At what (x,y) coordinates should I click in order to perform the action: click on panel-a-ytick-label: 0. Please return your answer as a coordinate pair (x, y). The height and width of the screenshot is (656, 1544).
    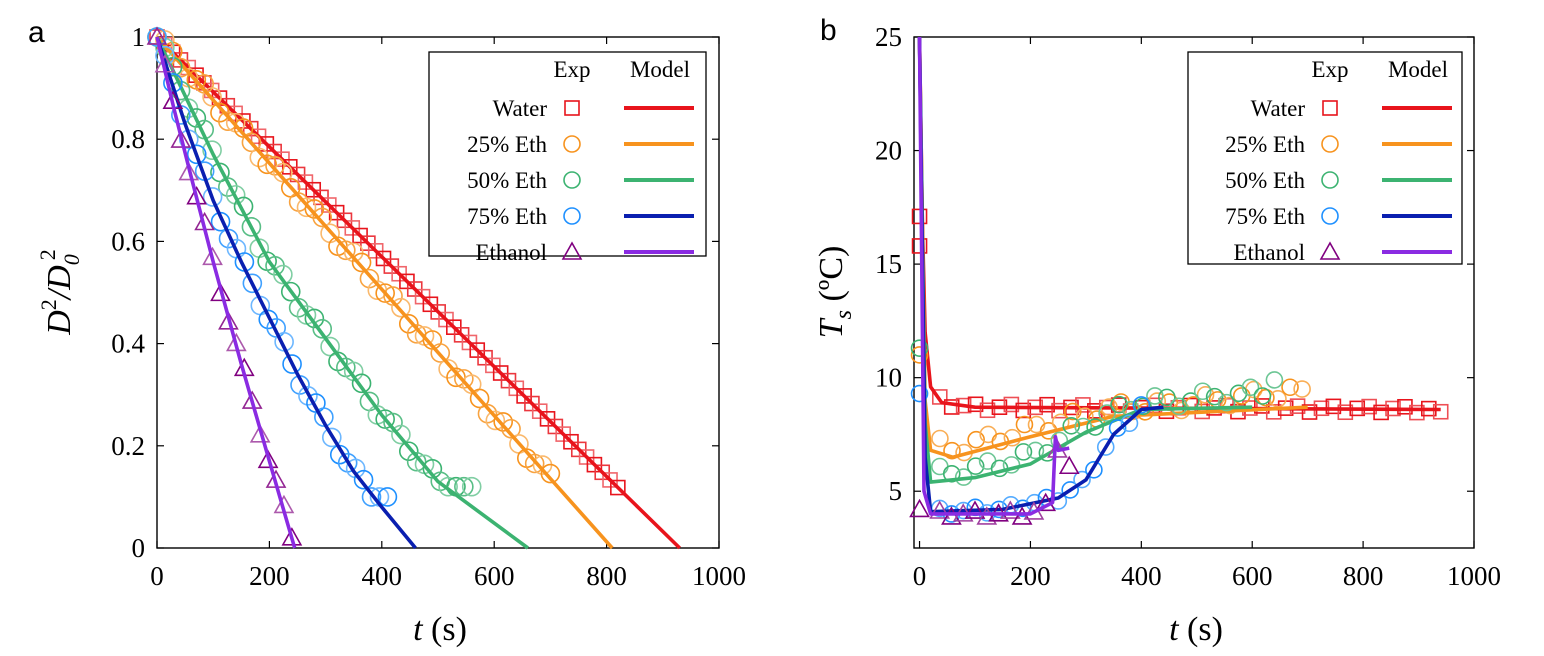
    Looking at the image, I should click on (139, 548).